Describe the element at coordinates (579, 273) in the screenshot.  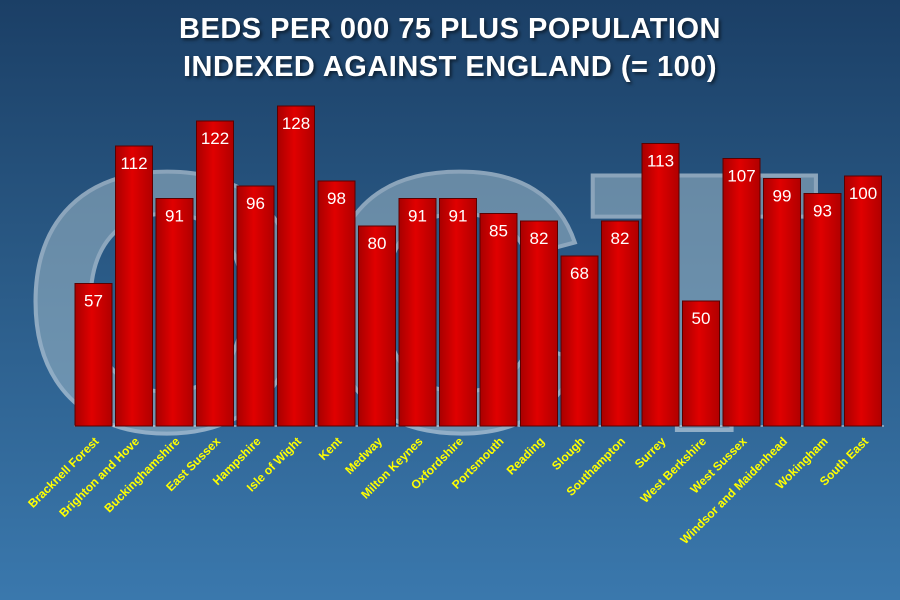
I see `value-label: 68` at that location.